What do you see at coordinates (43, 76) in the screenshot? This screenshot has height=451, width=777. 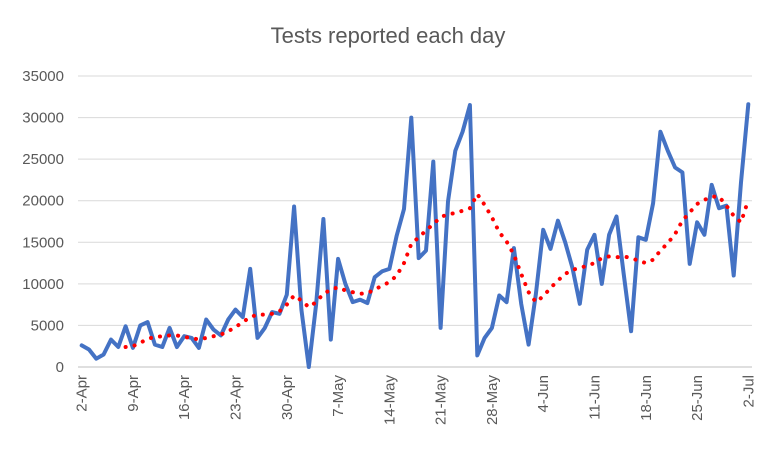 I see `y-tick-label: 35000` at bounding box center [43, 76].